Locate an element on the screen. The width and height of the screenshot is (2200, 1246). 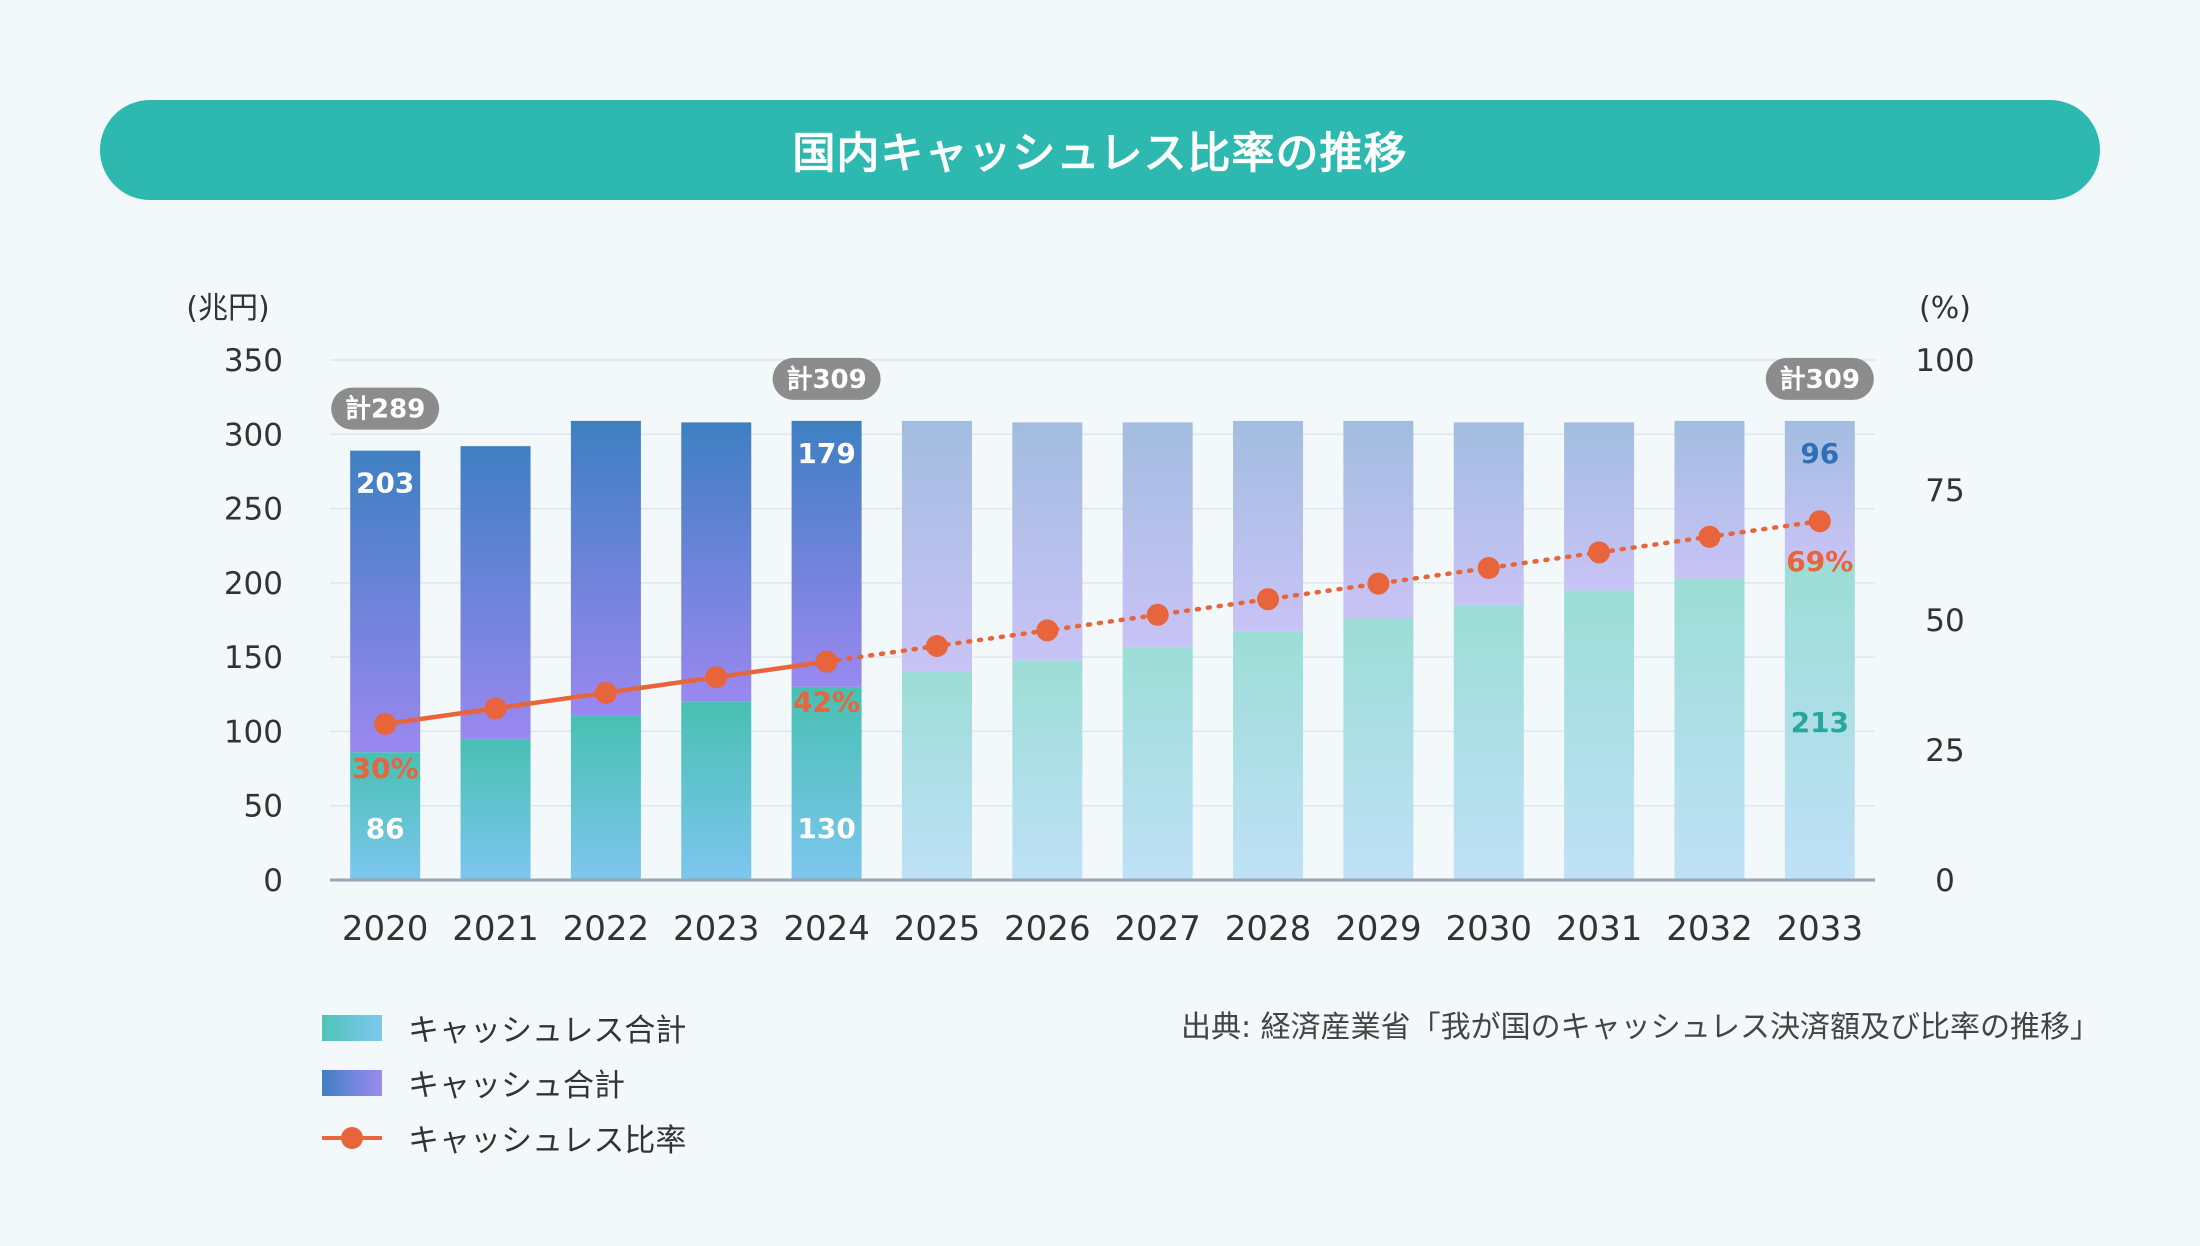
y-left-tick-label: 150 is located at coordinates (253, 658).